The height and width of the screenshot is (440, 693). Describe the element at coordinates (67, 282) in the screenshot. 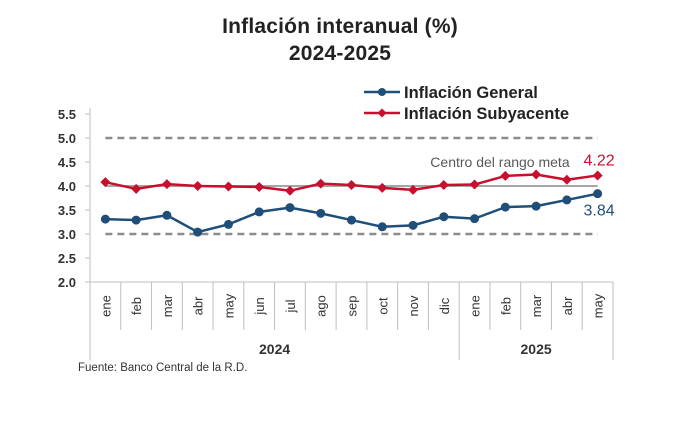

I see `y-tick-label: 2.0` at that location.